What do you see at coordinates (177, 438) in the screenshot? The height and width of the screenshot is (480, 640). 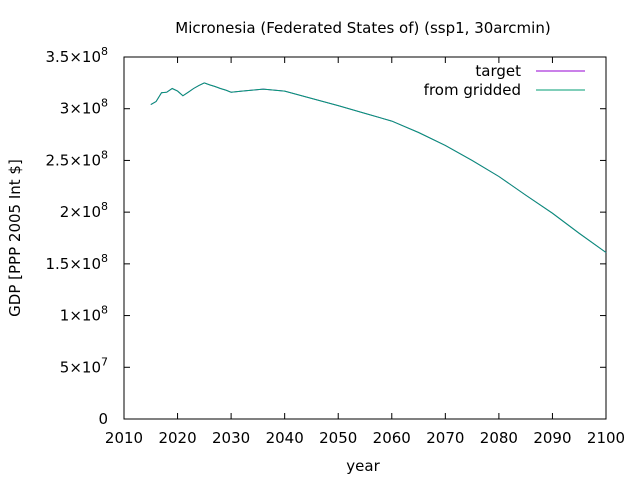 I see `x-tick-label: 2020` at bounding box center [177, 438].